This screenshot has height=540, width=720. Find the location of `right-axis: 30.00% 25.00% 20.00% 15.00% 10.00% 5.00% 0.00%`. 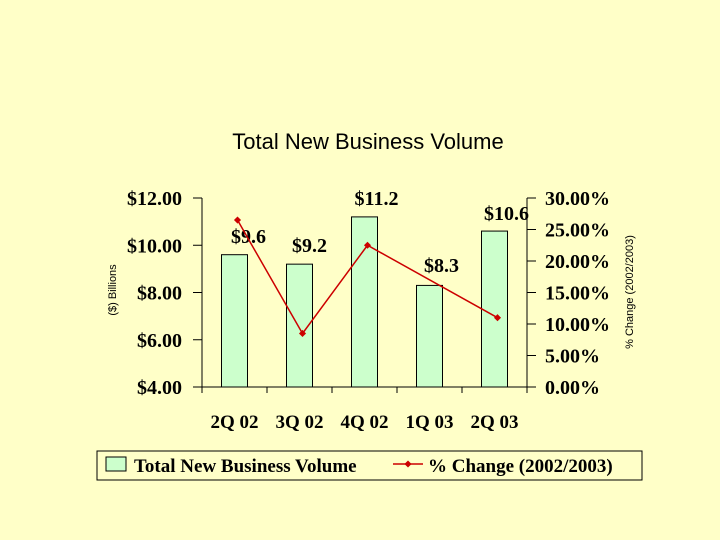

right-axis: 30.00% 25.00% 20.00% 15.00% 10.00% 5.00% 0.00% is located at coordinates (568, 293).